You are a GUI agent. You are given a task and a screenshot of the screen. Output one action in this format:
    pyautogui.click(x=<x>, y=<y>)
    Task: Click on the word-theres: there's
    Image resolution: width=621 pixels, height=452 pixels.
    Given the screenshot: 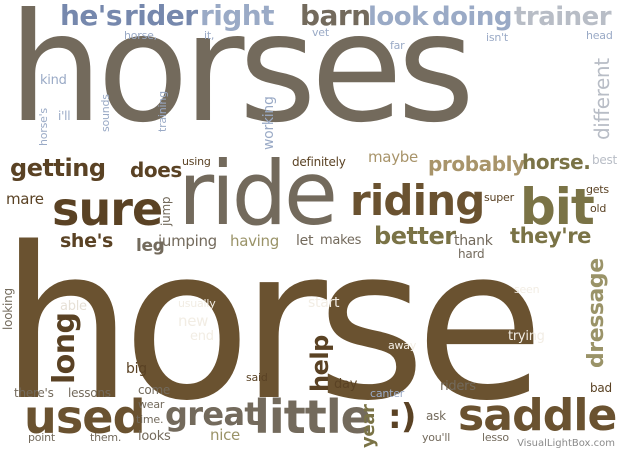 What is the action you would take?
    pyautogui.click(x=34, y=393)
    